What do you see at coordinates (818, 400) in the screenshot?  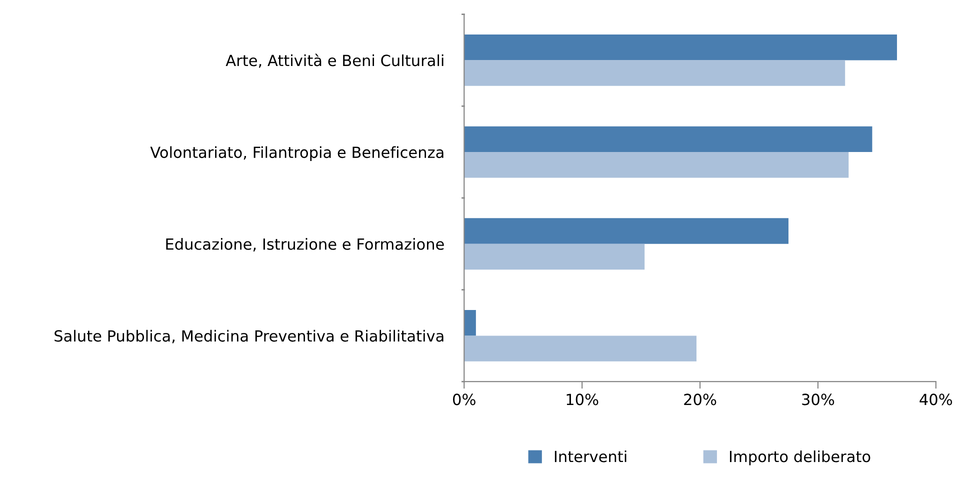 I see `x-tick-label: 30%` at bounding box center [818, 400].